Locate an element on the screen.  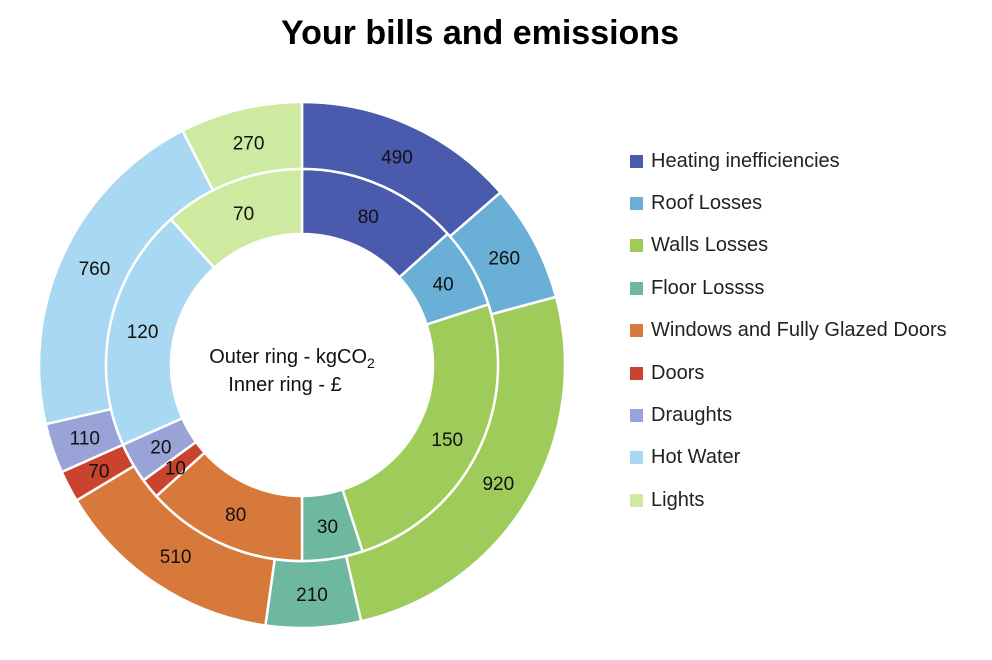
inner-ring-segment-walls-losses is located at coordinates (420, 427).